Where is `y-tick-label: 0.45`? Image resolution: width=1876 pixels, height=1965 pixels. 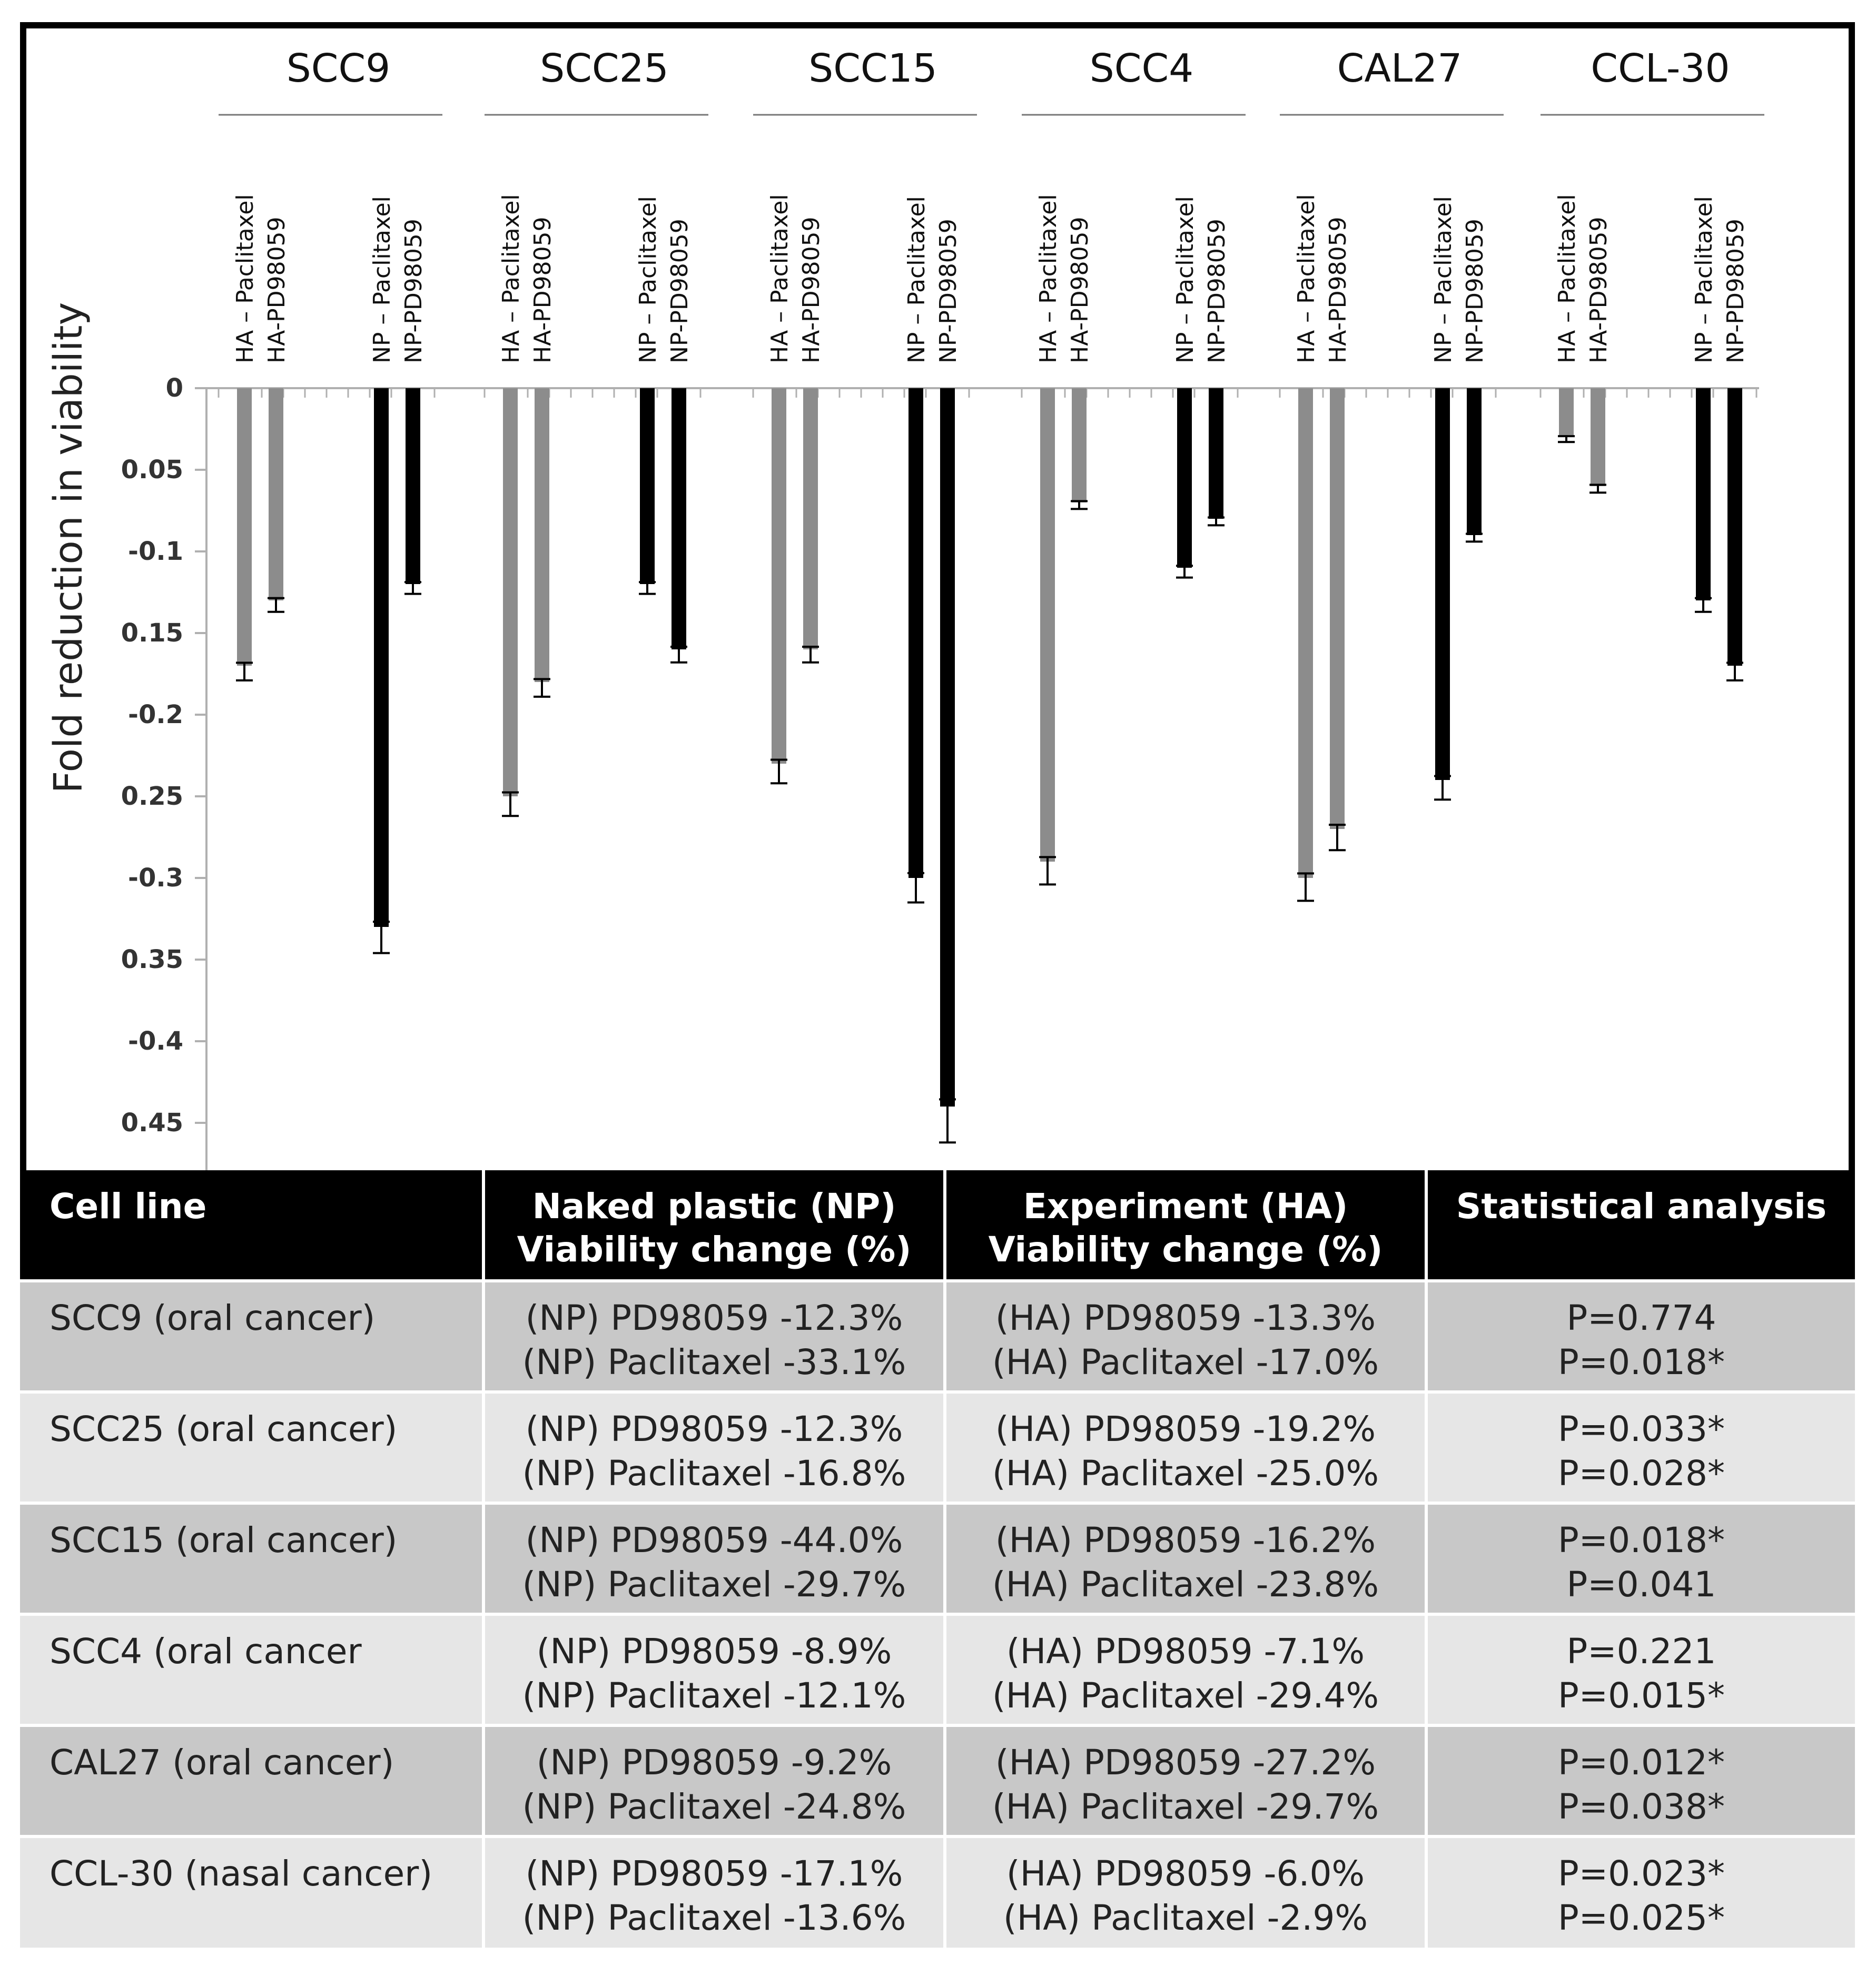
y-tick-label: 0.45 is located at coordinates (152, 1123).